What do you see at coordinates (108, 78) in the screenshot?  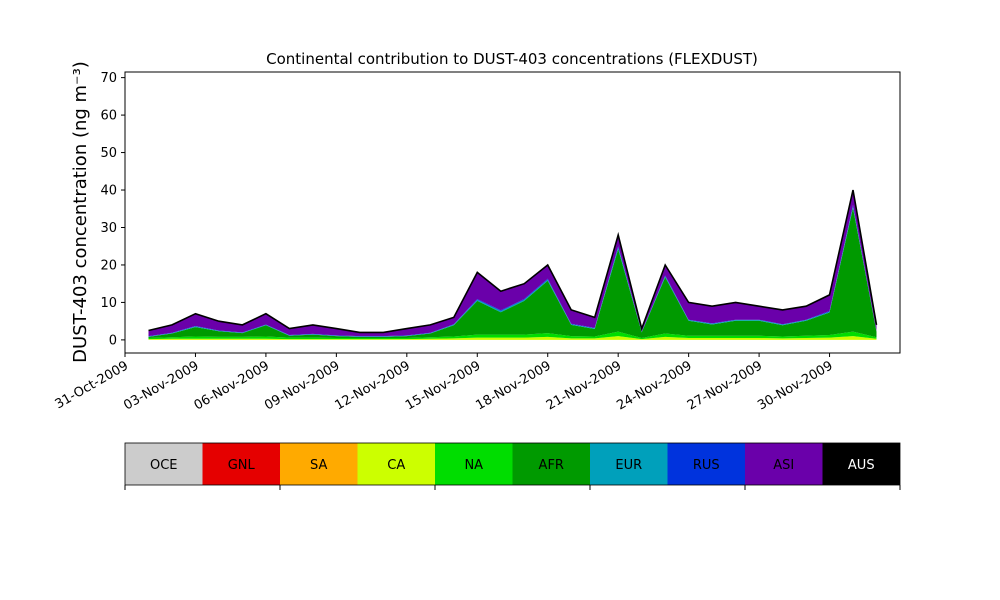 I see `y-tick-label: 70` at bounding box center [108, 78].